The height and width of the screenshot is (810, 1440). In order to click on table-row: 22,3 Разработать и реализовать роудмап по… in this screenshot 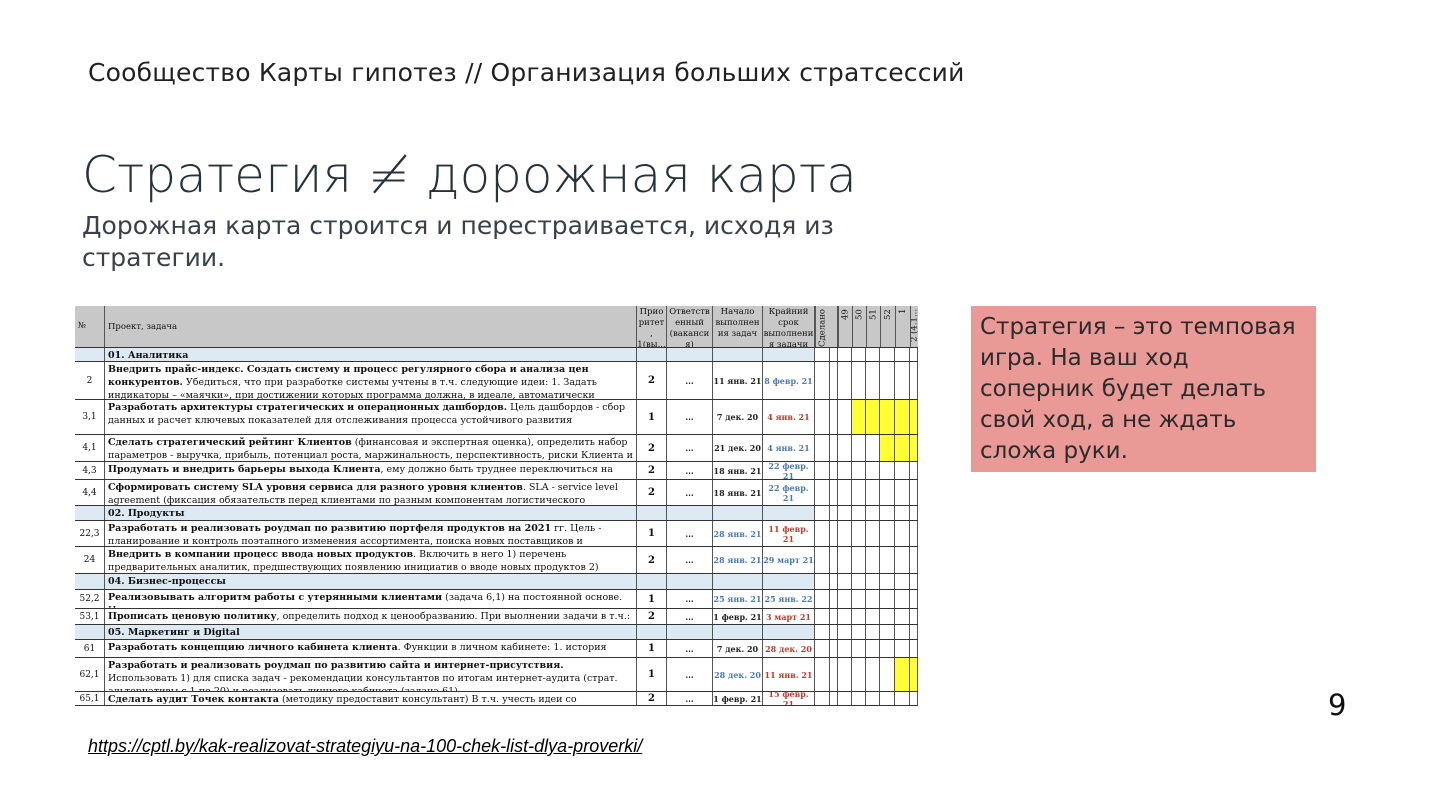, I will do `click(496, 534)`.